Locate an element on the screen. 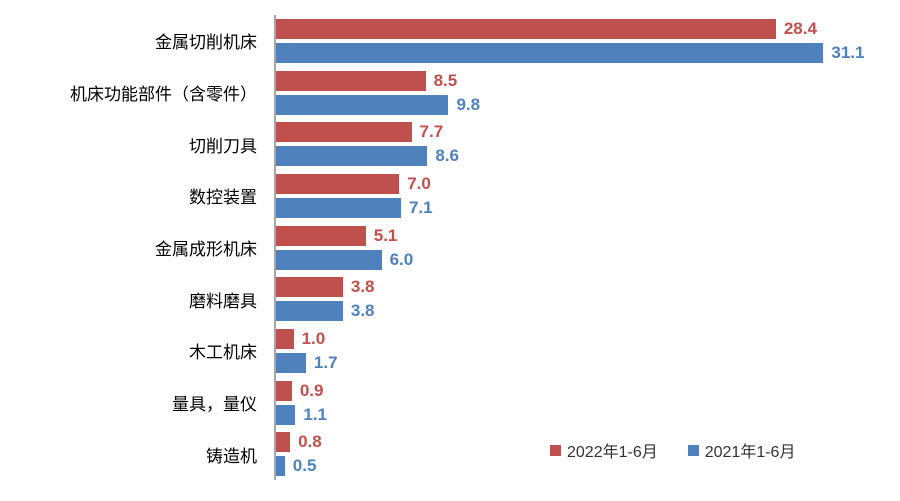 The height and width of the screenshot is (501, 900). legend-item-2021: 2021年1-6月 is located at coordinates (741, 450).